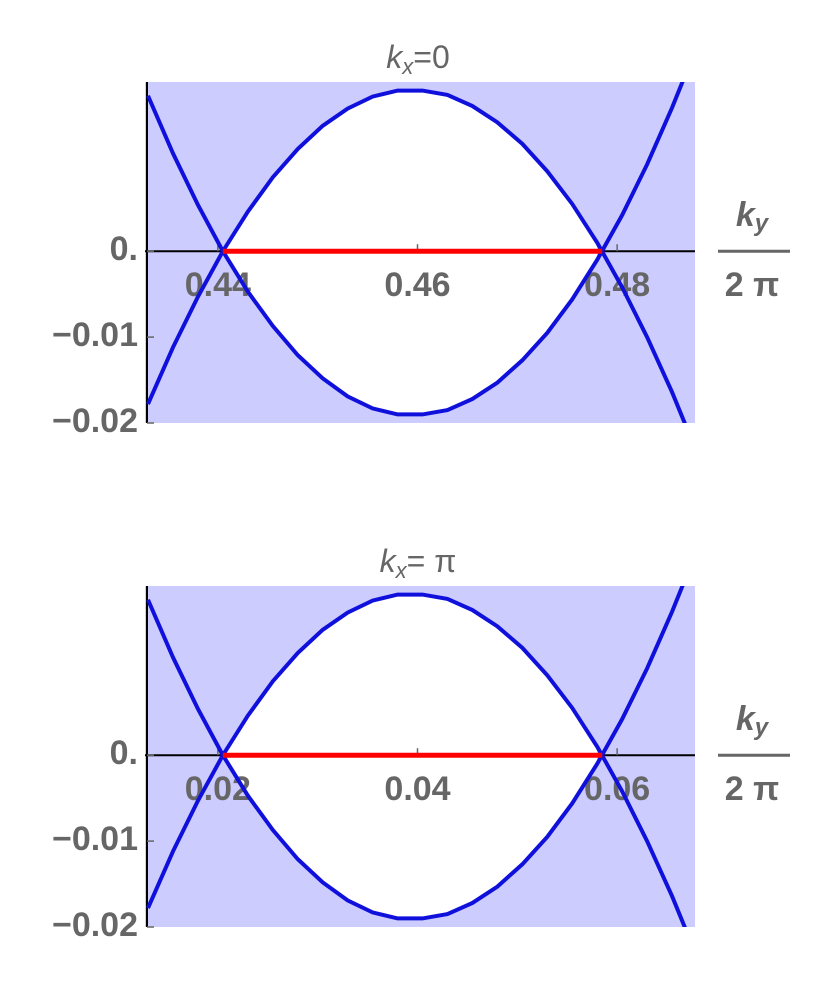 The image size is (830, 990). I want to click on x-tick-label: 0.44, so click(218, 285).